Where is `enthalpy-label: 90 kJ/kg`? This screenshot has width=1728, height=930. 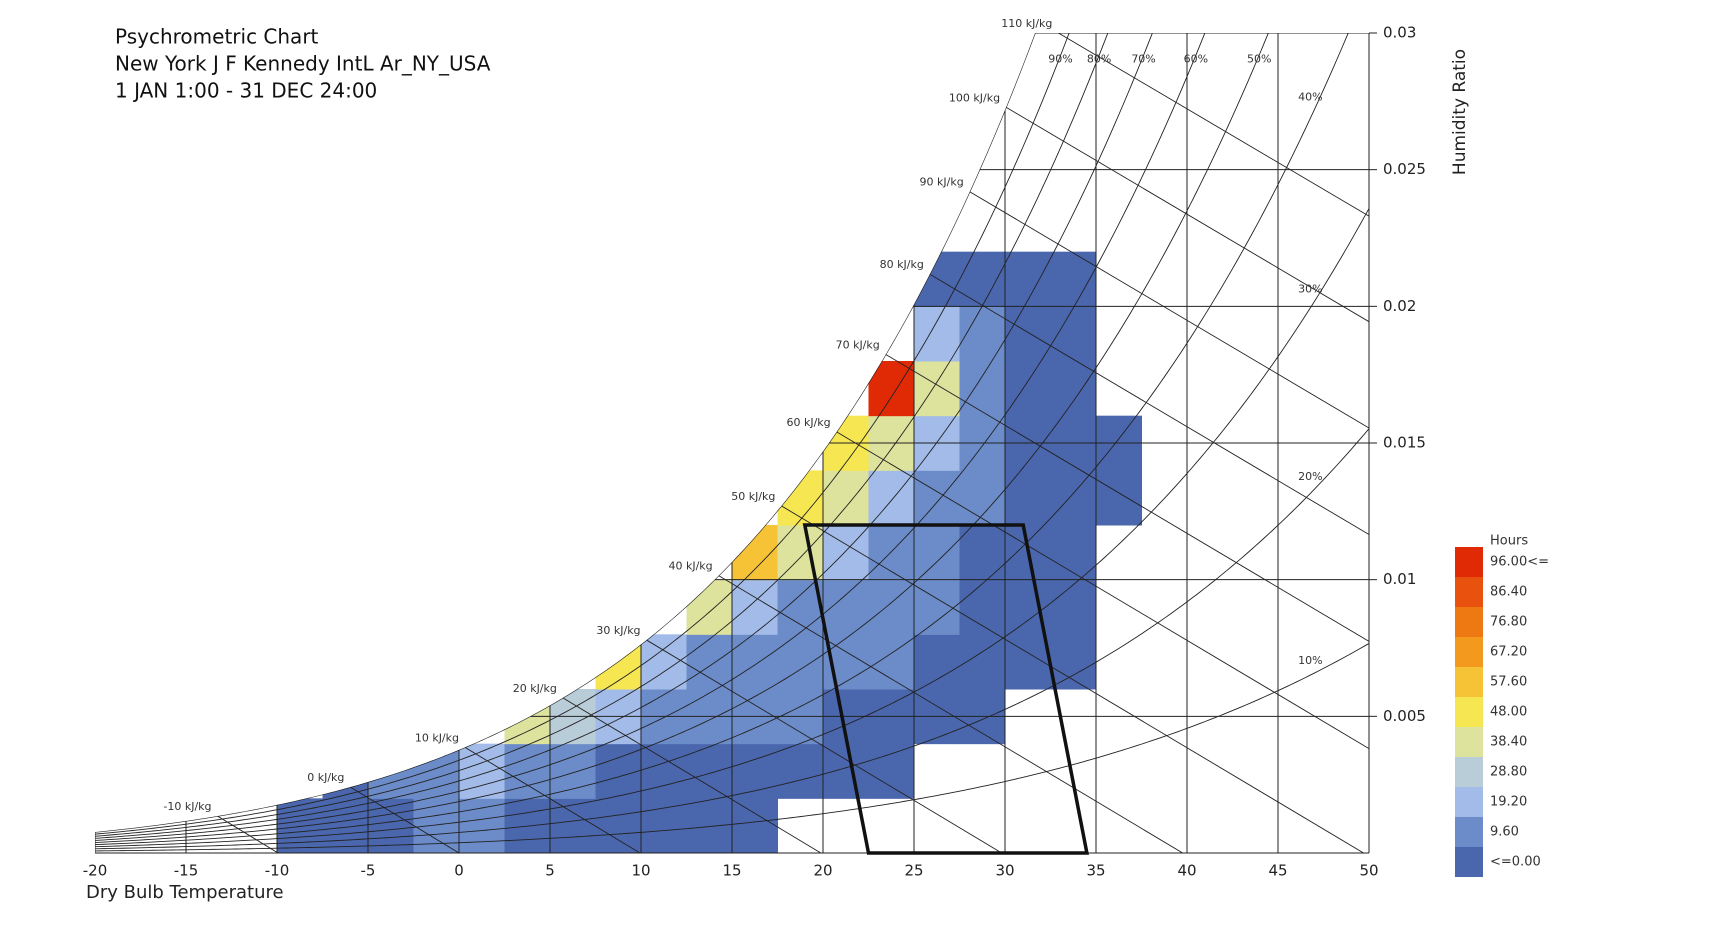
enthalpy-label: 90 kJ/kg is located at coordinates (942, 182).